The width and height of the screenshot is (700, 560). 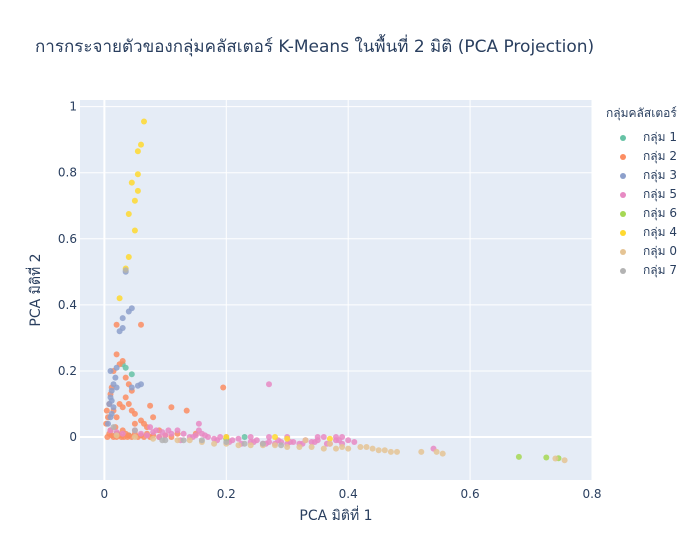 I want to click on legend-item: กลุ่ม 0, so click(x=641, y=251).